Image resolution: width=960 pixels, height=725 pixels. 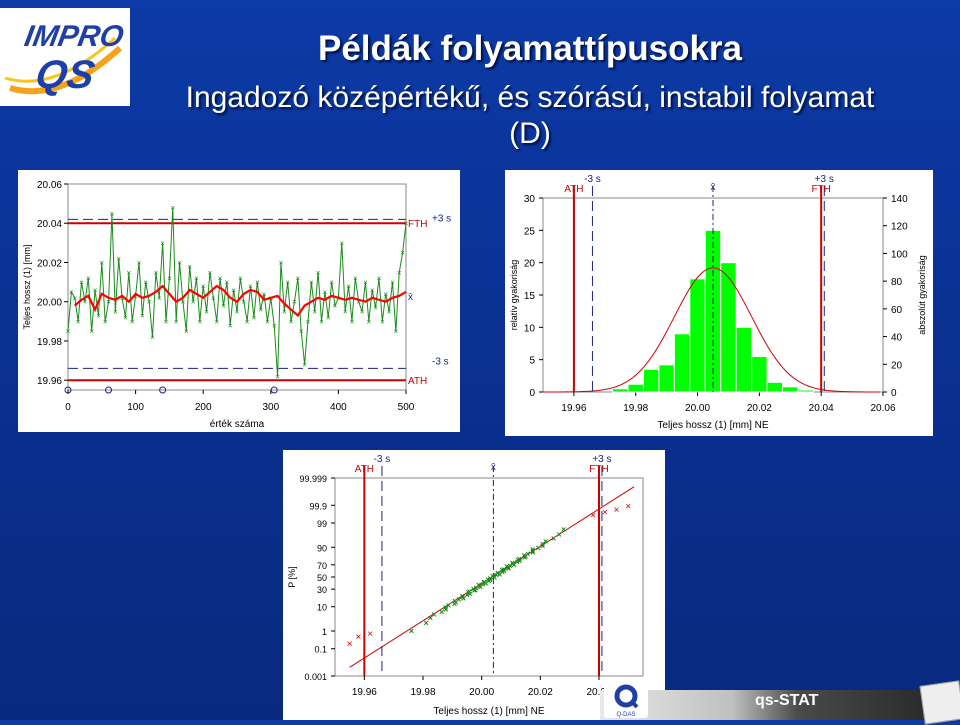 I want to click on normal-curve, so click(x=711, y=330).